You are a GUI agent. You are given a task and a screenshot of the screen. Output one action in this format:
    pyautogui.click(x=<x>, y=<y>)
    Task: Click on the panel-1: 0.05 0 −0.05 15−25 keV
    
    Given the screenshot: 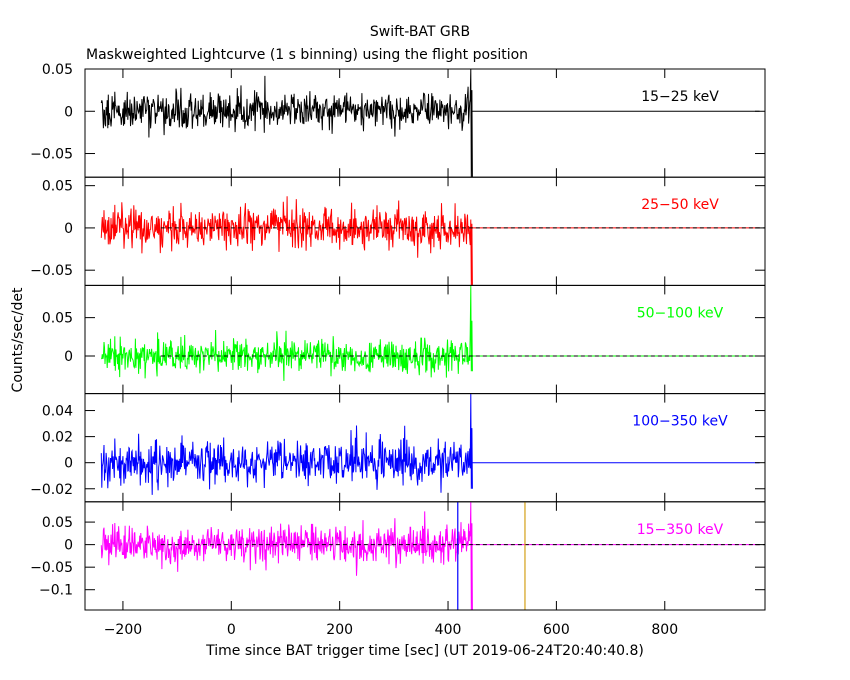 What is the action you would take?
    pyautogui.click(x=398, y=120)
    